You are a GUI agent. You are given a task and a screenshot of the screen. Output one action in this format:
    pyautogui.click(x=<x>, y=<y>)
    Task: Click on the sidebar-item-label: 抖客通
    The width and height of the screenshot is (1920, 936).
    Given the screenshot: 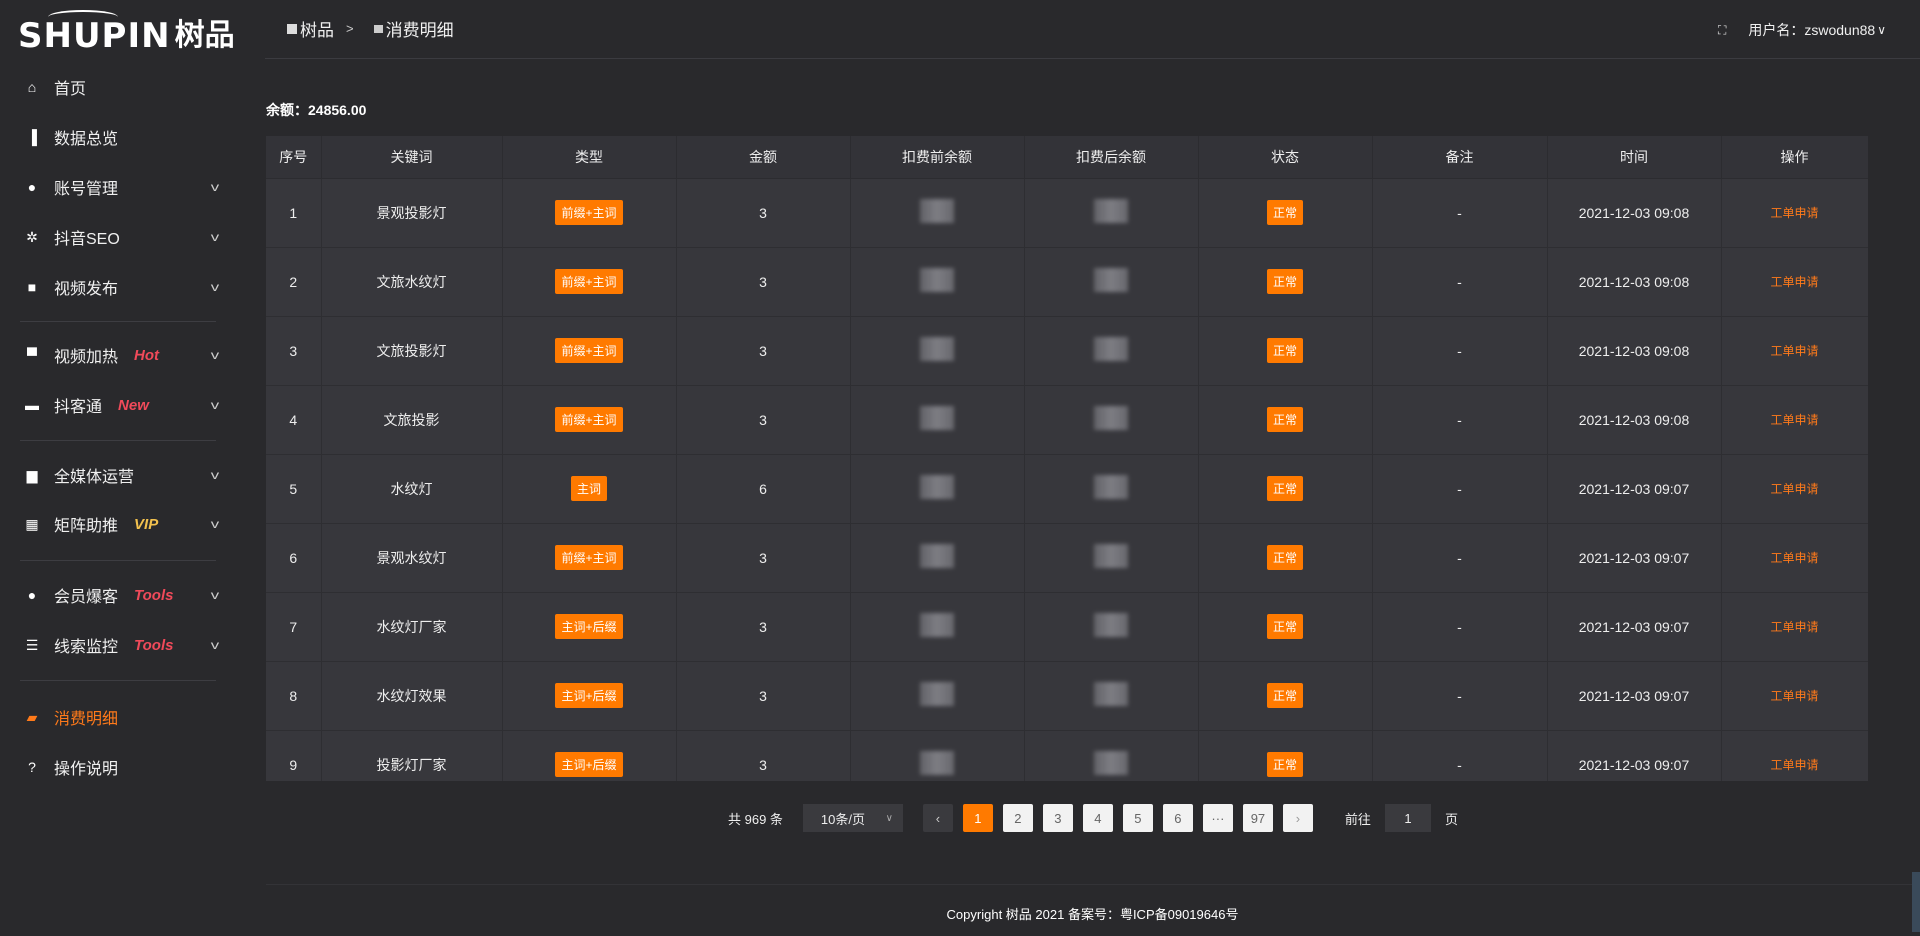 What is the action you would take?
    pyautogui.click(x=78, y=407)
    